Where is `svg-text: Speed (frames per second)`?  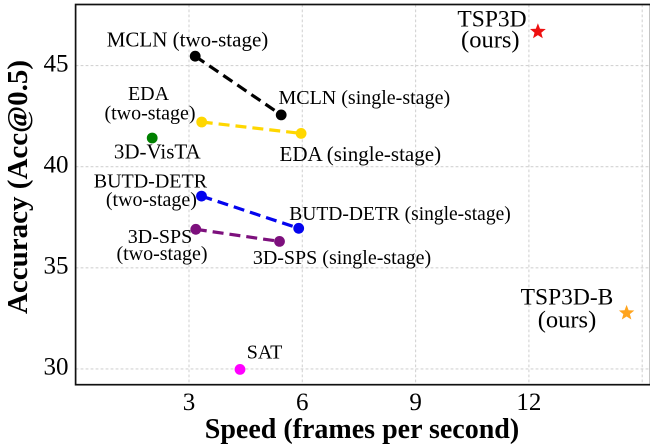 svg-text: Speed (frames per second) is located at coordinates (362, 429).